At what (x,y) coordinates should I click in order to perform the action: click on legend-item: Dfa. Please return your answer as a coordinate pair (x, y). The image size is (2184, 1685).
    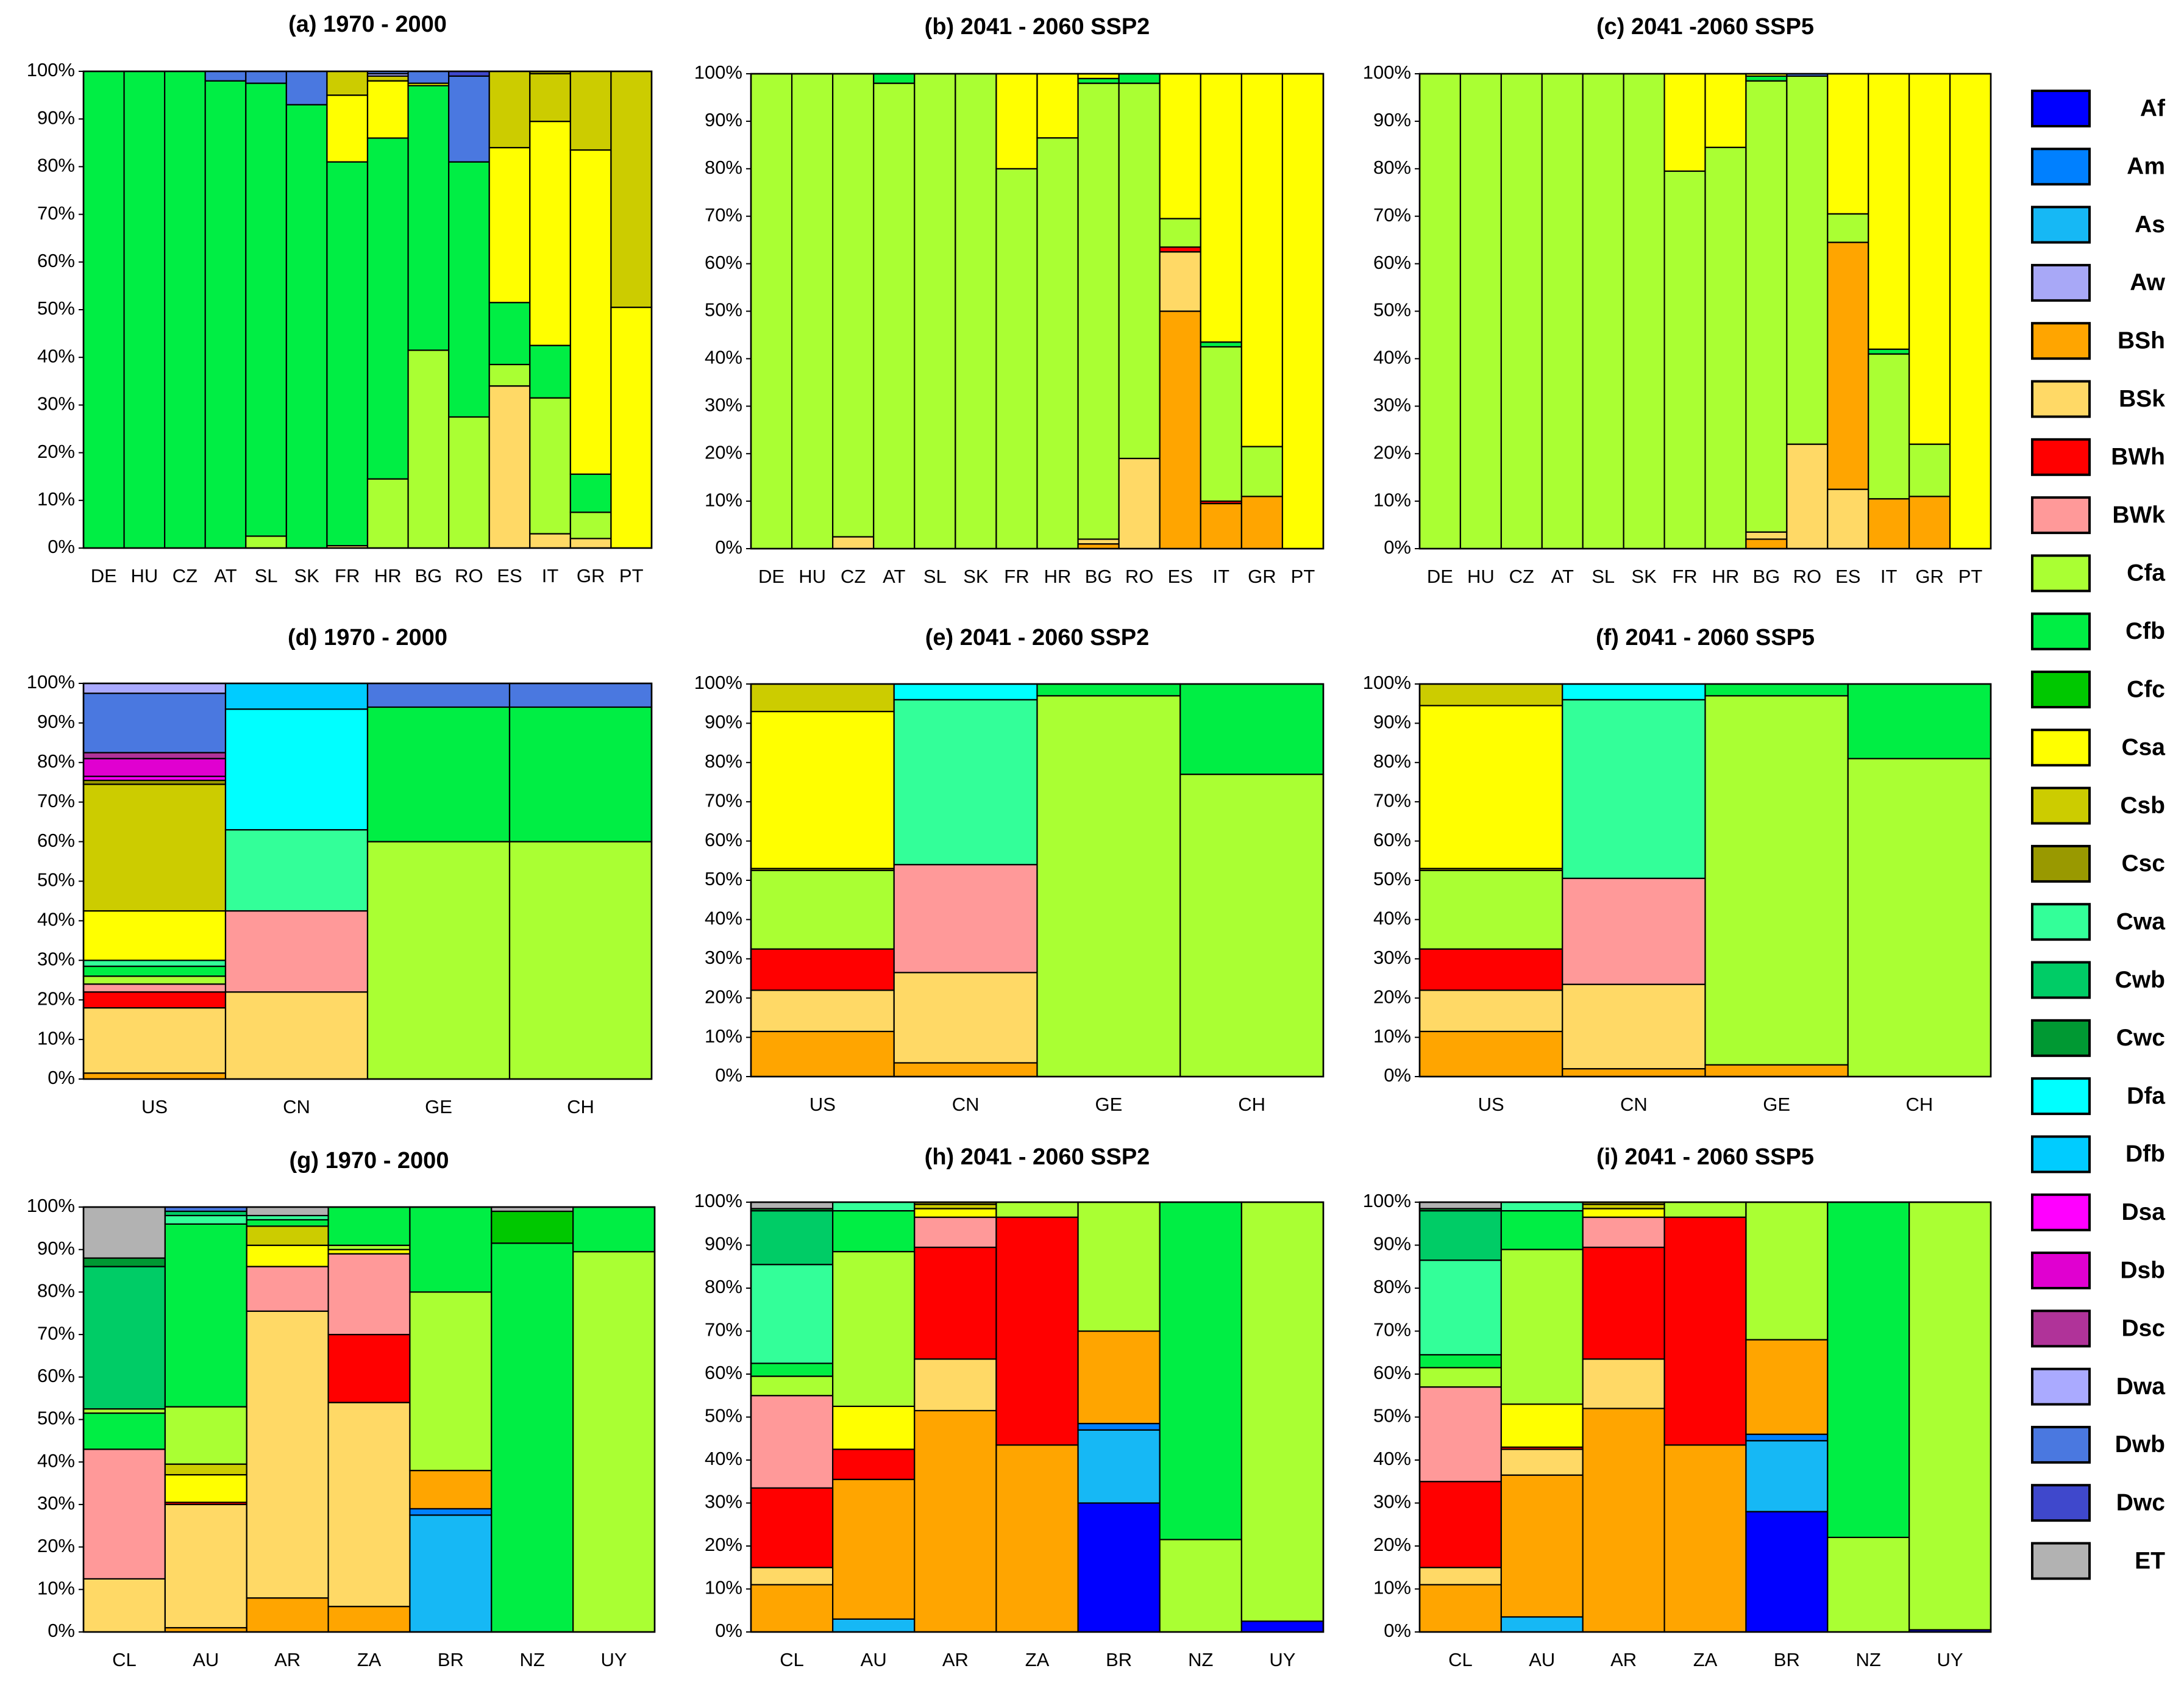
    Looking at the image, I should click on (2098, 1097).